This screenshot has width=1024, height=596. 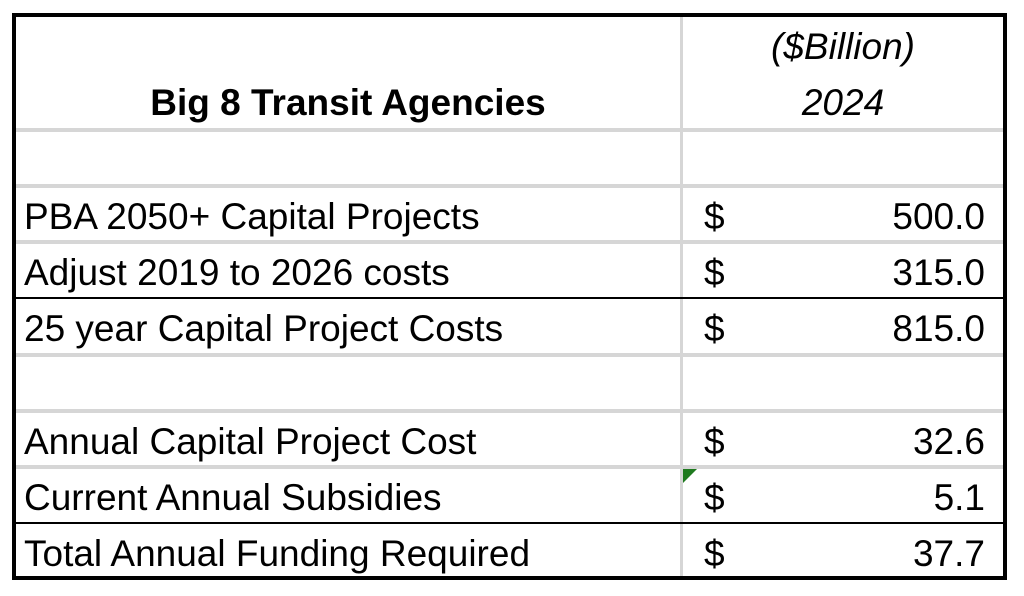 What do you see at coordinates (938, 328) in the screenshot?
I see `row-value: 815.0` at bounding box center [938, 328].